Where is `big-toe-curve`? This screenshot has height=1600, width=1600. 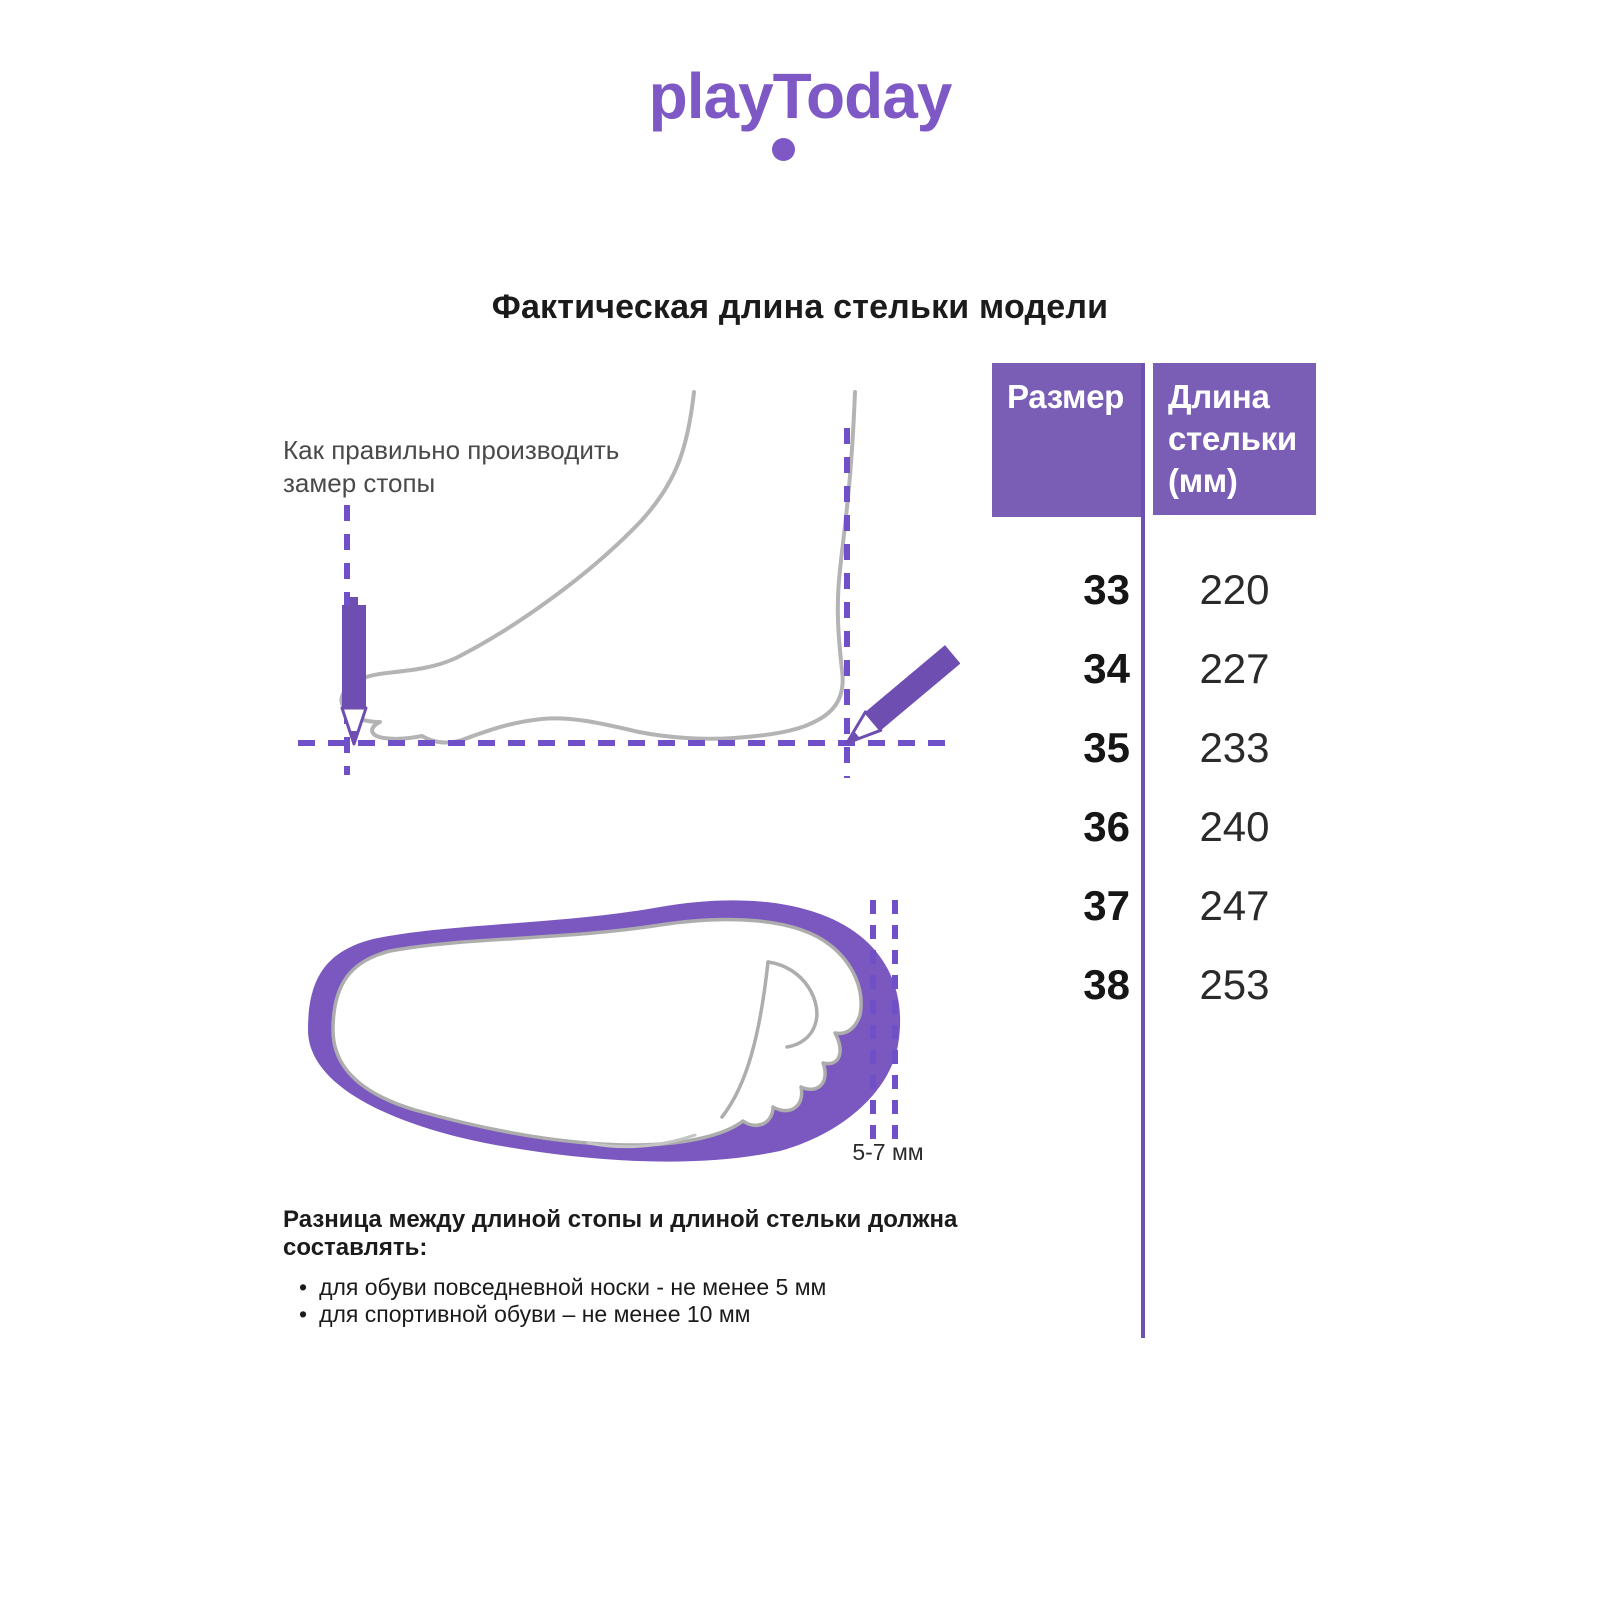 big-toe-curve is located at coordinates (792, 1004).